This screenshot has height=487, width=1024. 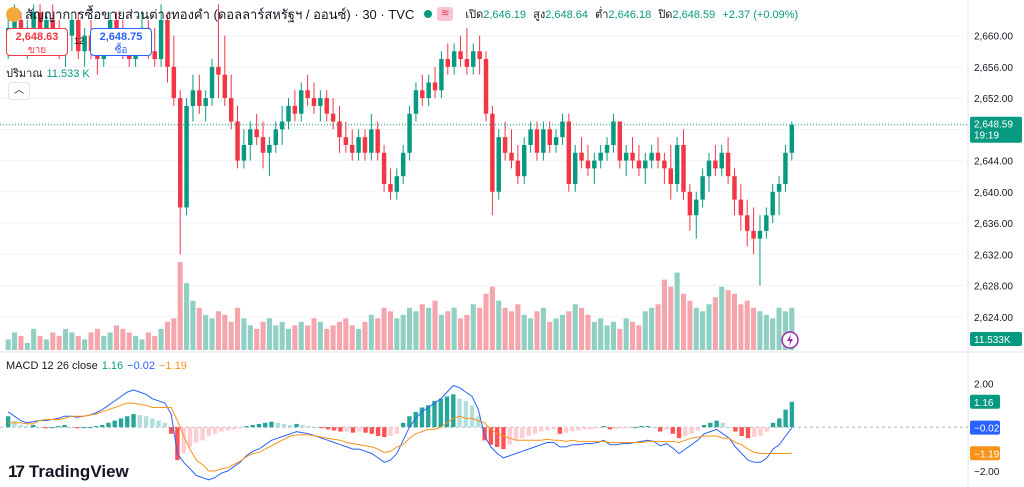 I want to click on collapse-chevron-icon: ︿, so click(x=19, y=91).